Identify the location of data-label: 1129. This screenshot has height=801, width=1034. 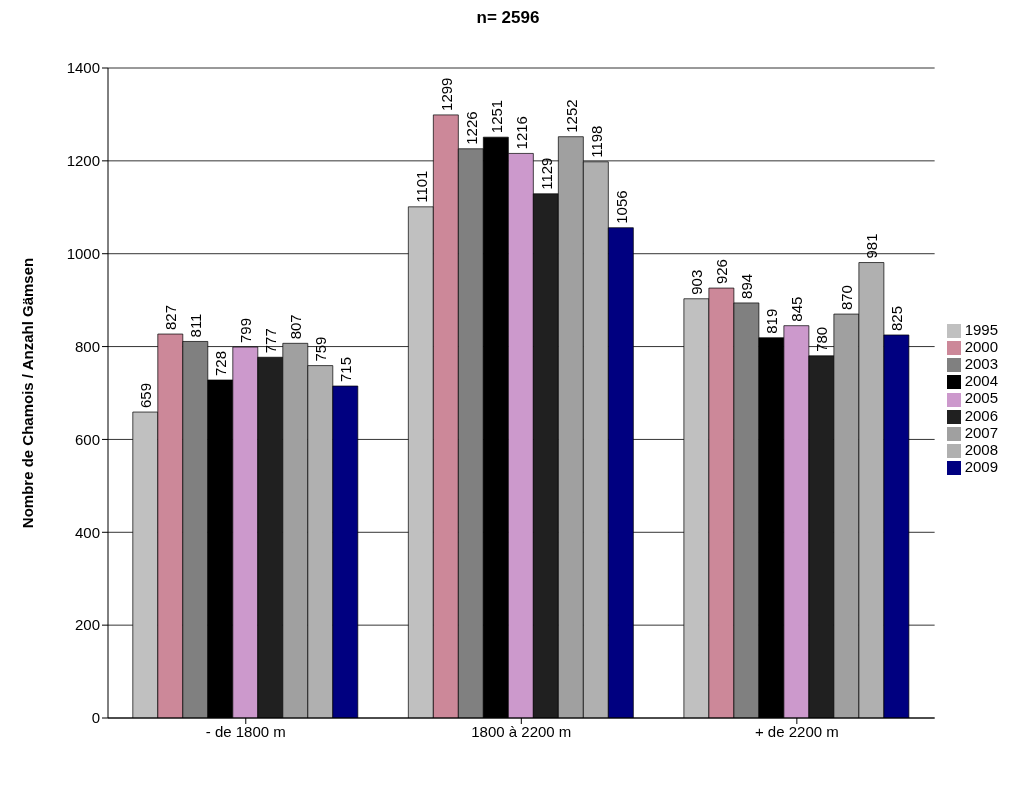
(546, 173).